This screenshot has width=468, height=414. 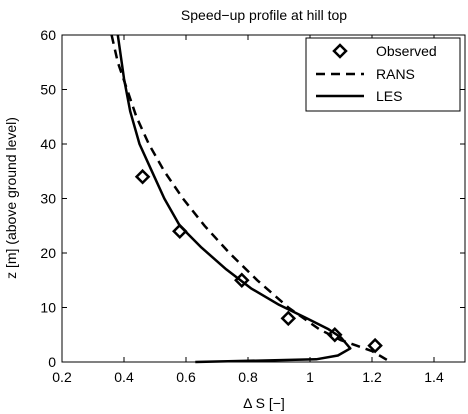 I want to click on y-tick-label: 20, so click(x=48, y=253).